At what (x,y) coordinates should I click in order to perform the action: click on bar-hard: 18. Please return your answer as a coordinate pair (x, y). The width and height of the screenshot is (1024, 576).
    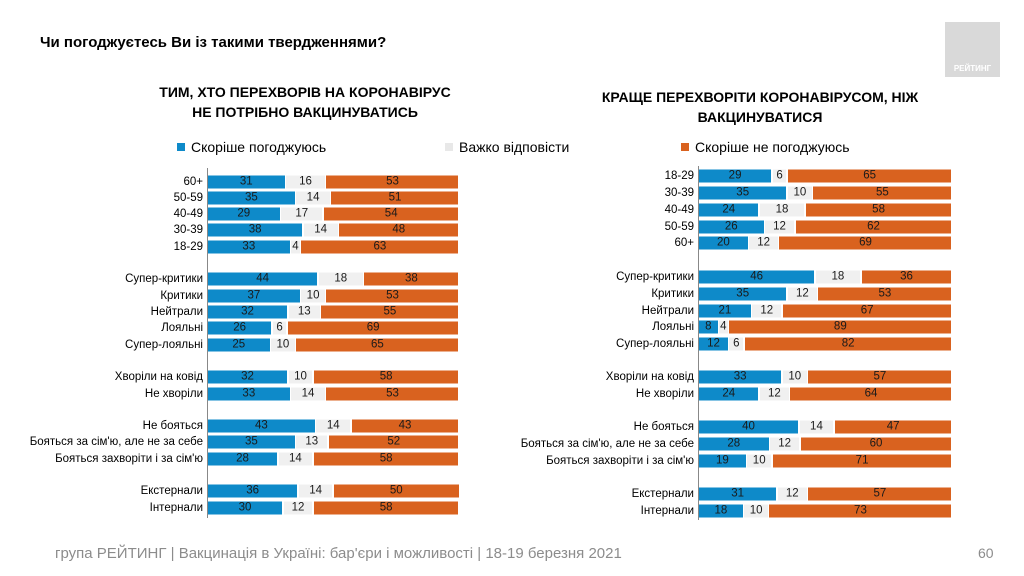
    Looking at the image, I should click on (340, 279).